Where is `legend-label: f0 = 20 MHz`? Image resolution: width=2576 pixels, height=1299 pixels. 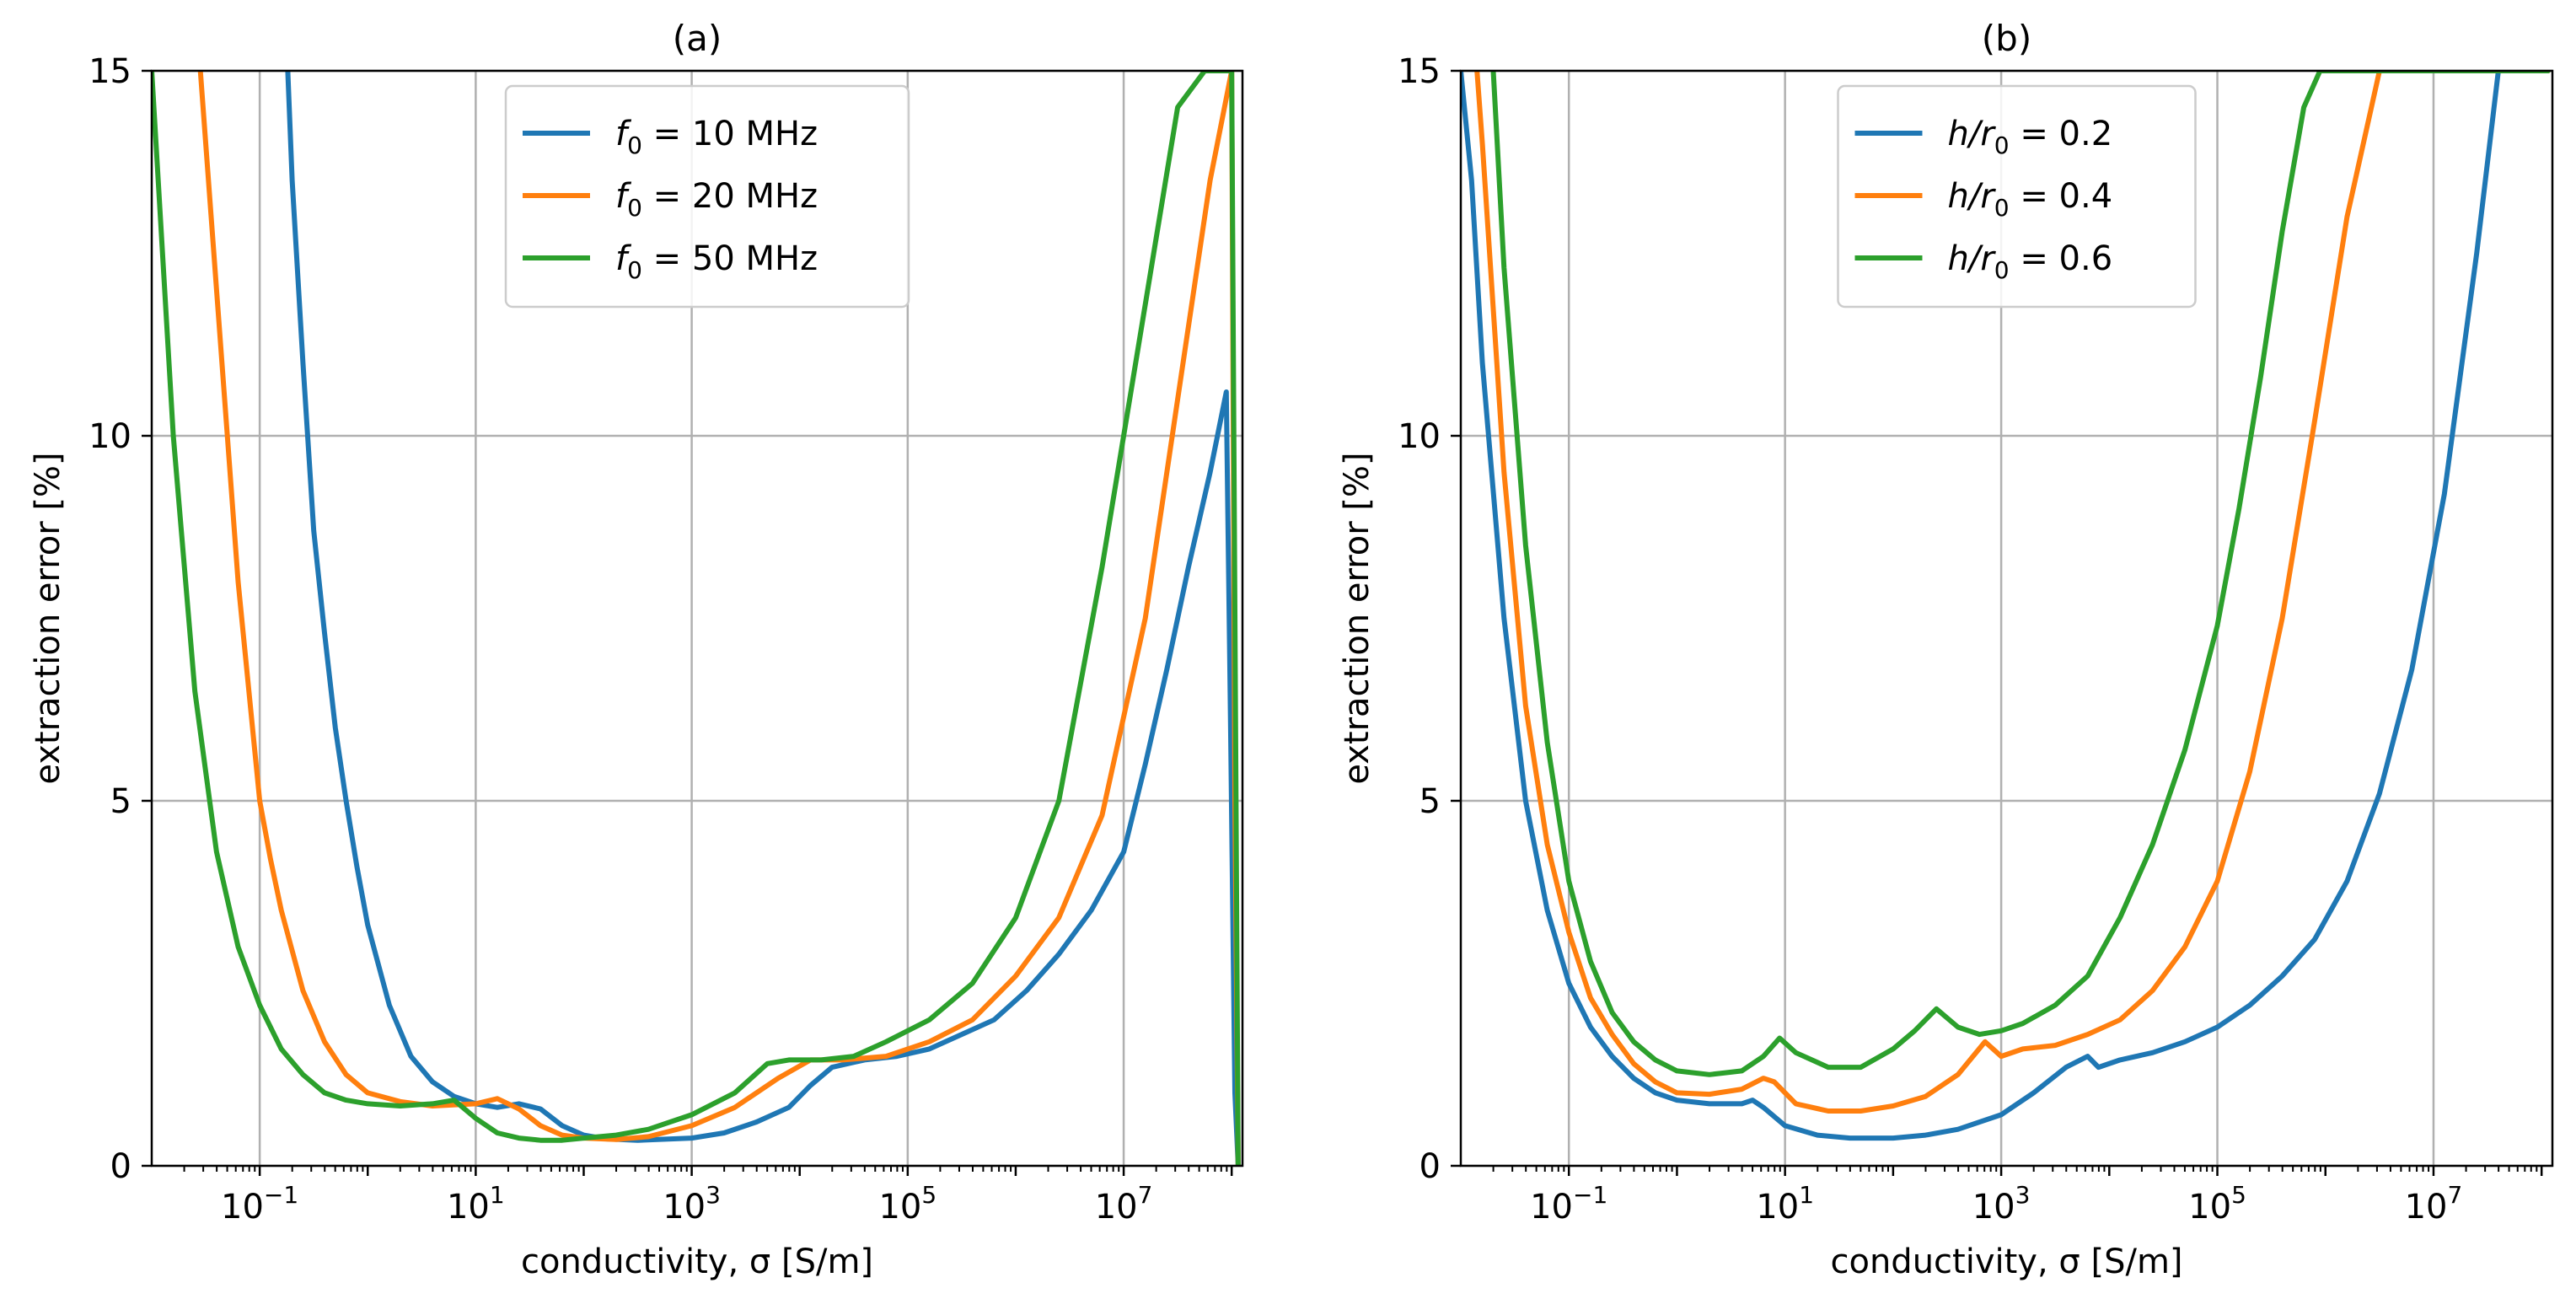 legend-label: f0 = 20 MHz is located at coordinates (716, 199).